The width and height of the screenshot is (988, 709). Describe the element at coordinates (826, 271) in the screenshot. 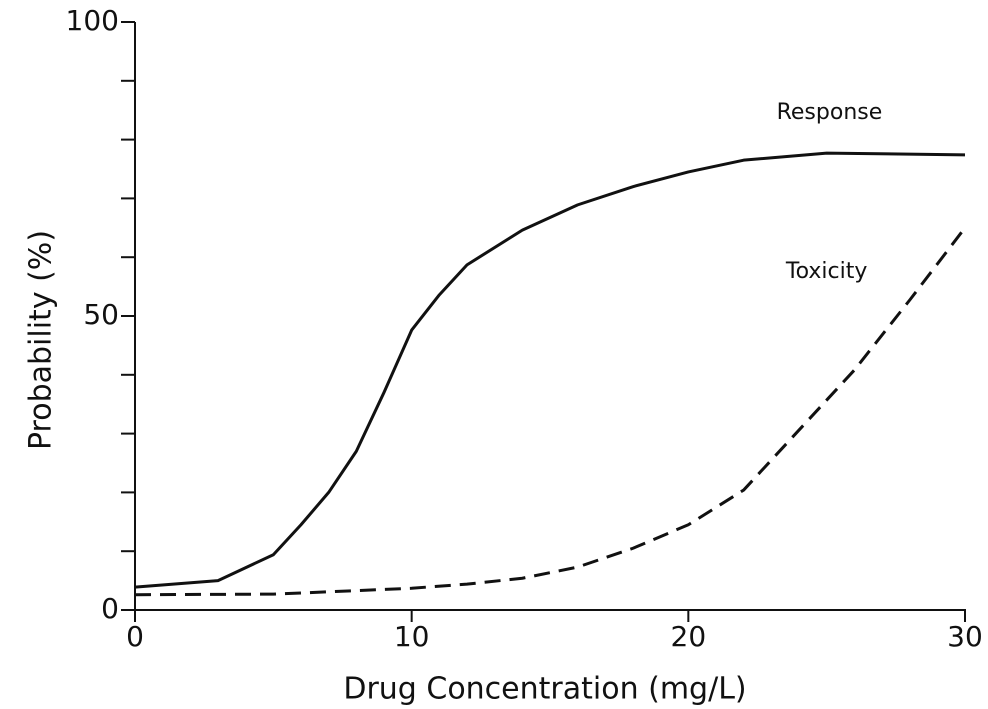

I see `annotation: Toxicity` at that location.